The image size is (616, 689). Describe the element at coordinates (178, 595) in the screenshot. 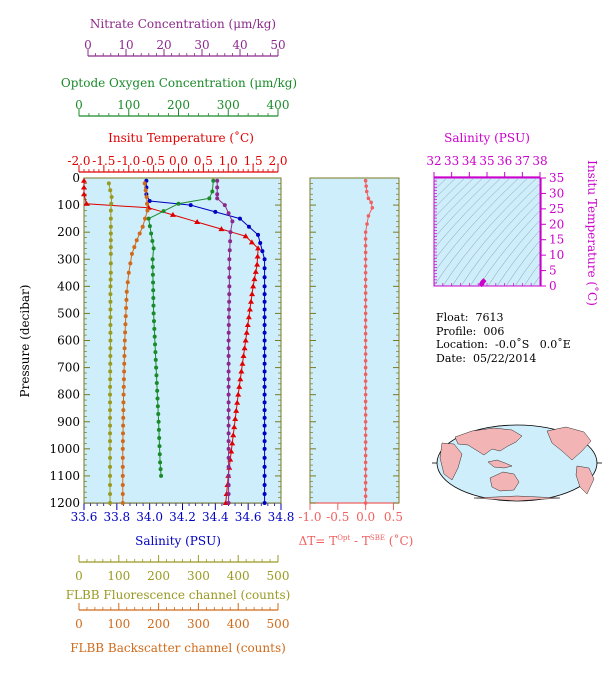

I see `fluorescence-axis-label: FLBB Fluorescence channel (counts)` at that location.